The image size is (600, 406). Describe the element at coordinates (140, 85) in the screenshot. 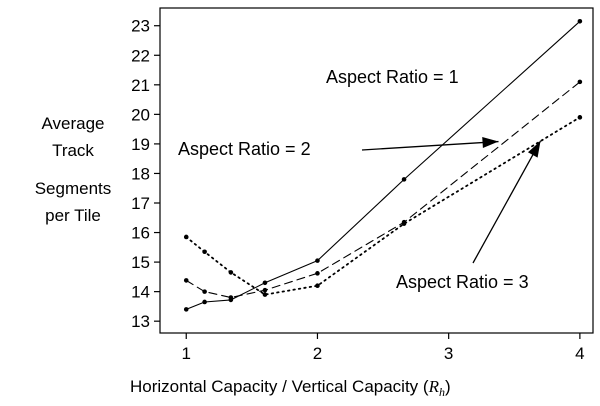

I see `y-tick-label-21: 21` at that location.